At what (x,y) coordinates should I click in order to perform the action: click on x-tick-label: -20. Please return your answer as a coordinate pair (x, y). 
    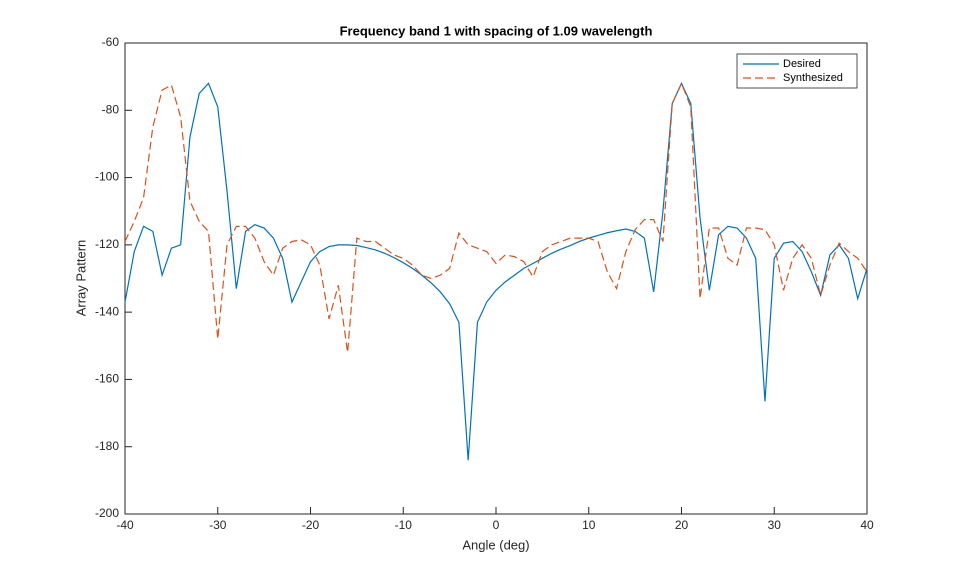
    Looking at the image, I should click on (311, 525).